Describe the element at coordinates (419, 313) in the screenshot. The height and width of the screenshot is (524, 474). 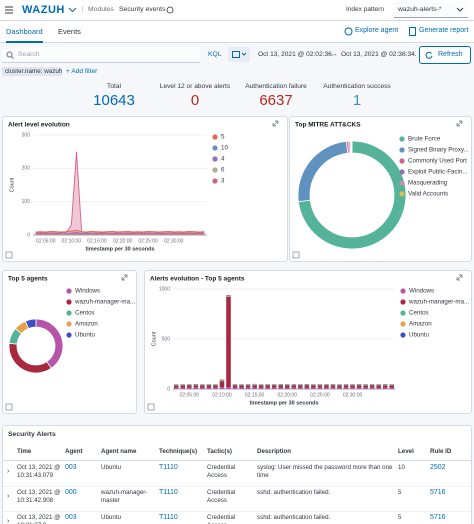
I see `legend-label: Centos` at that location.